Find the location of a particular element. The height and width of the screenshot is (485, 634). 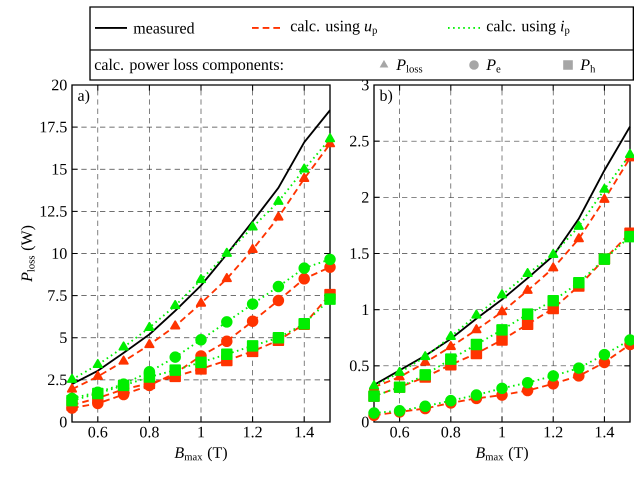

text: P$_{h}$ is located at coordinates (588, 66).